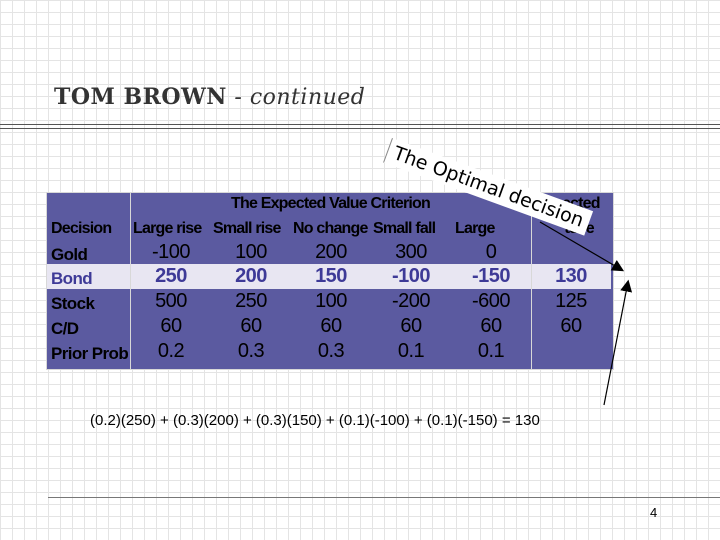 This screenshot has height=540, width=720. What do you see at coordinates (571, 301) in the screenshot?
I see `stock-expected-value: 125` at bounding box center [571, 301].